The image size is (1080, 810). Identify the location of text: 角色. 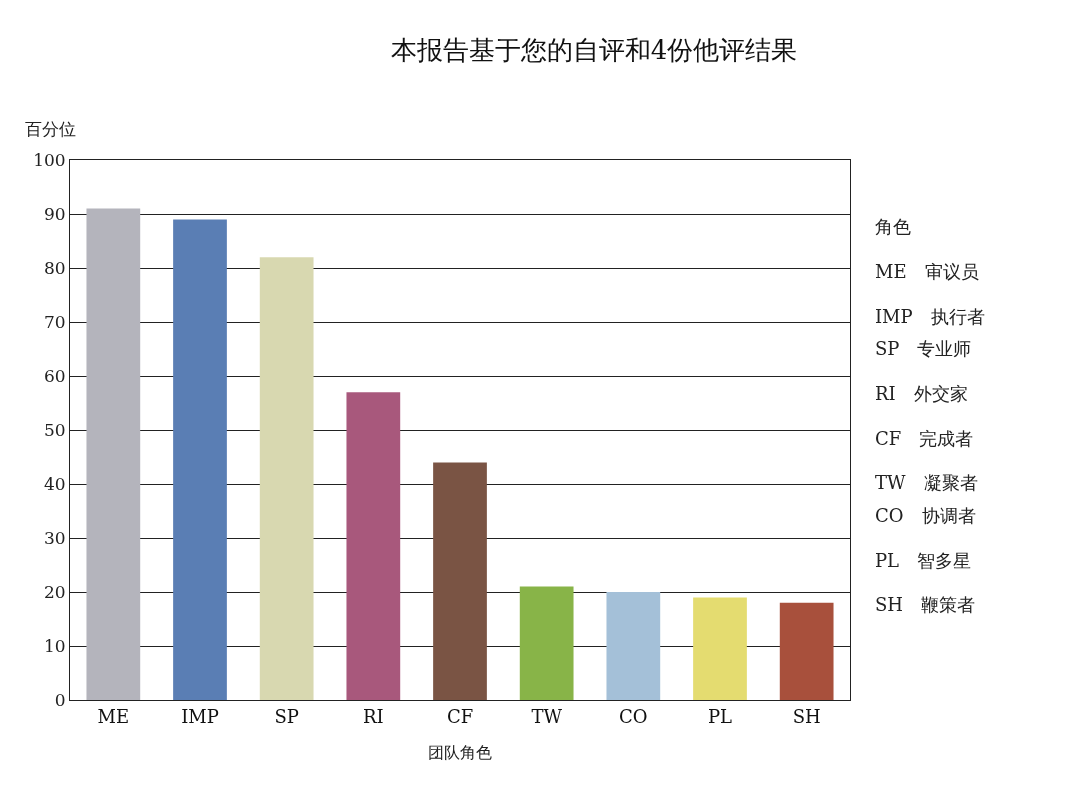
(893, 226).